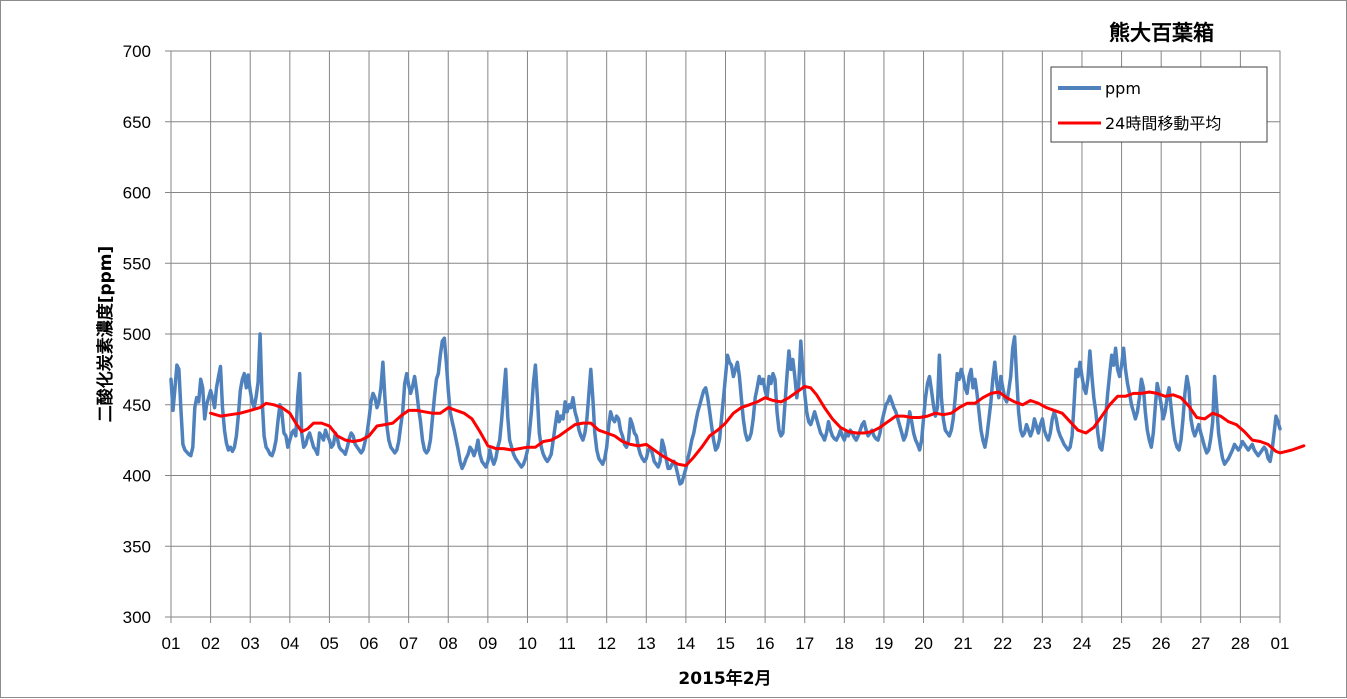 The width and height of the screenshot is (1347, 699). Describe the element at coordinates (137, 51) in the screenshot. I see `y-tick-label: 700` at that location.